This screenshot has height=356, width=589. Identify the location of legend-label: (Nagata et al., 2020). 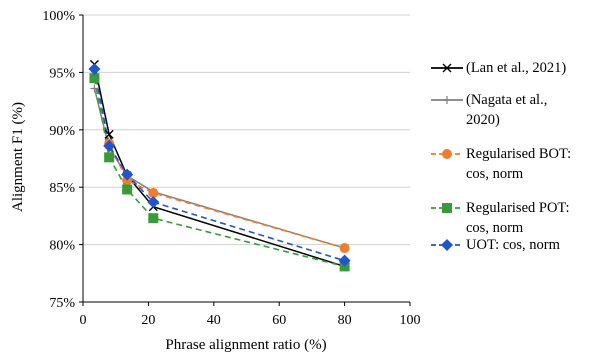
(507, 110).